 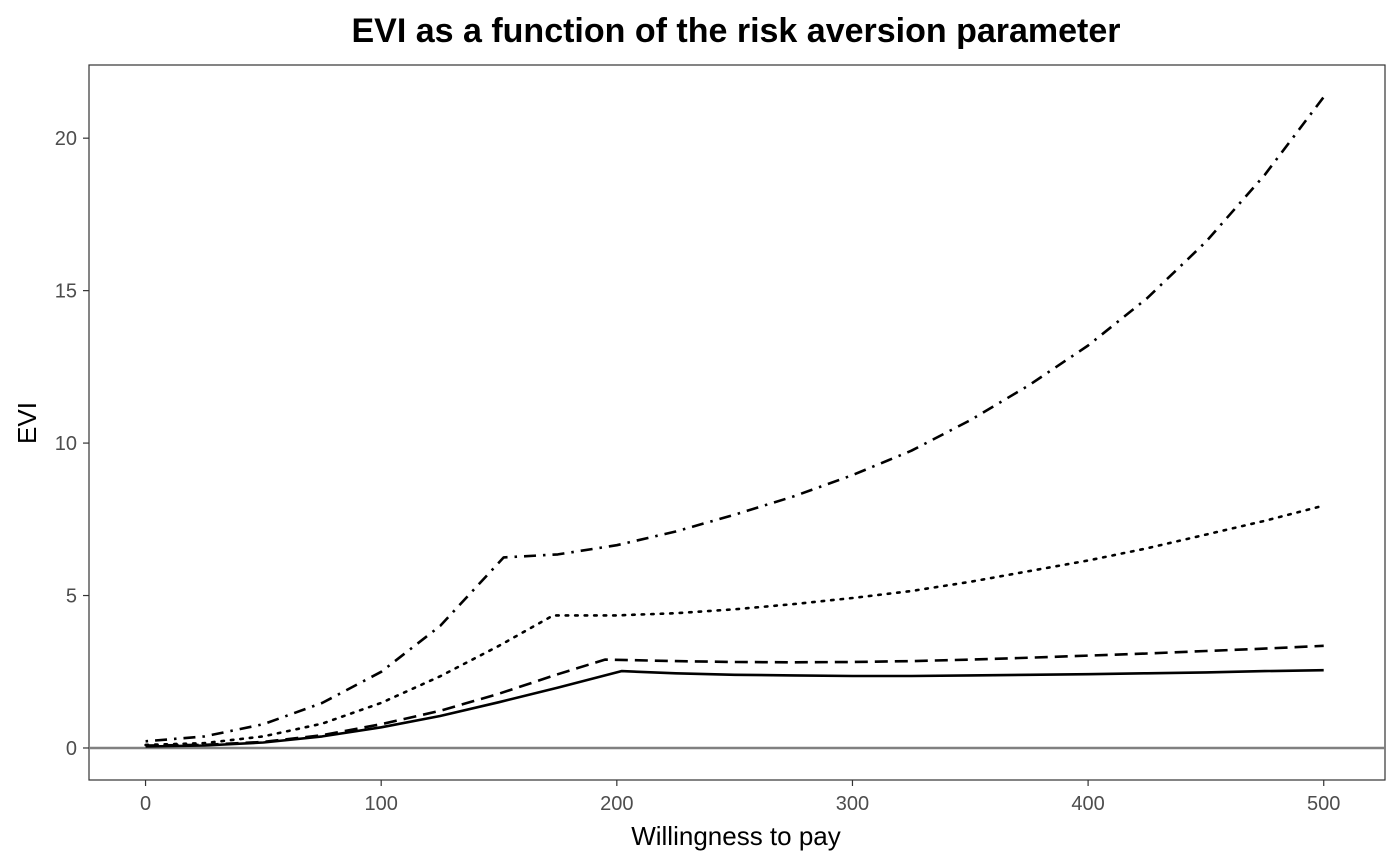 I want to click on x-tick-label: 0, so click(x=145, y=804).